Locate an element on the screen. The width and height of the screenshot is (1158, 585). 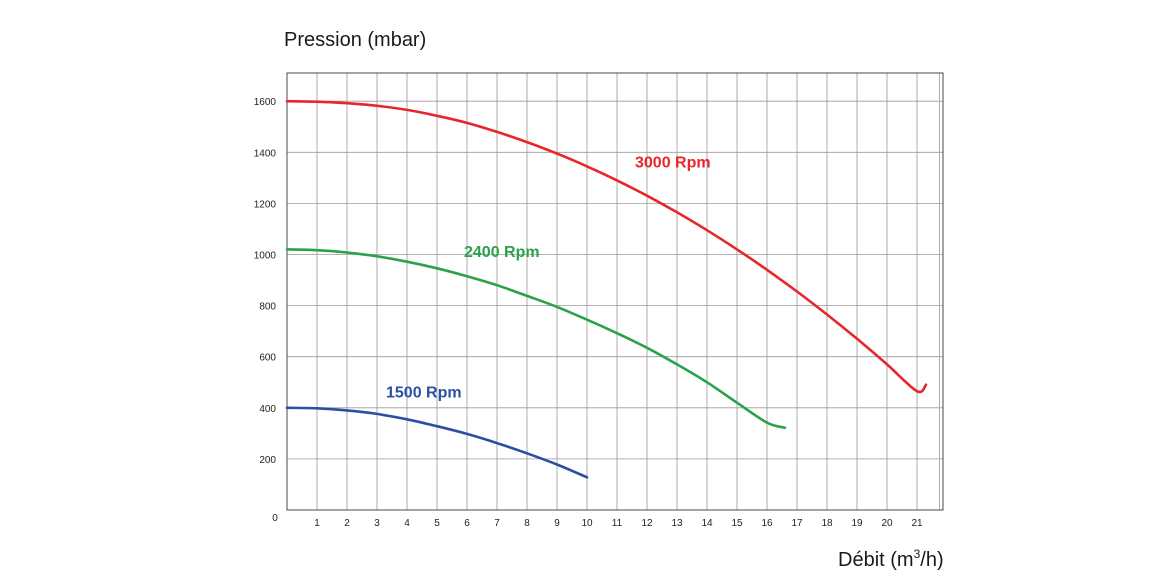
x-axis-title: Débit (m3/h) is located at coordinates (891, 559).